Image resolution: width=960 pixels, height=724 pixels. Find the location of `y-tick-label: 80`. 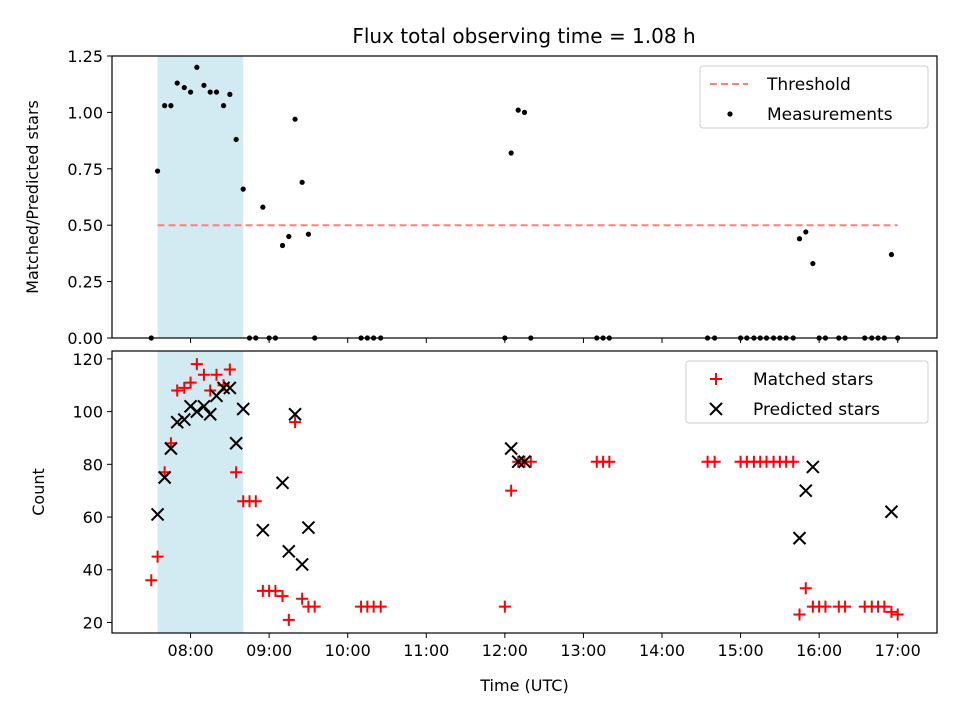

y-tick-label: 80 is located at coordinates (93, 464).